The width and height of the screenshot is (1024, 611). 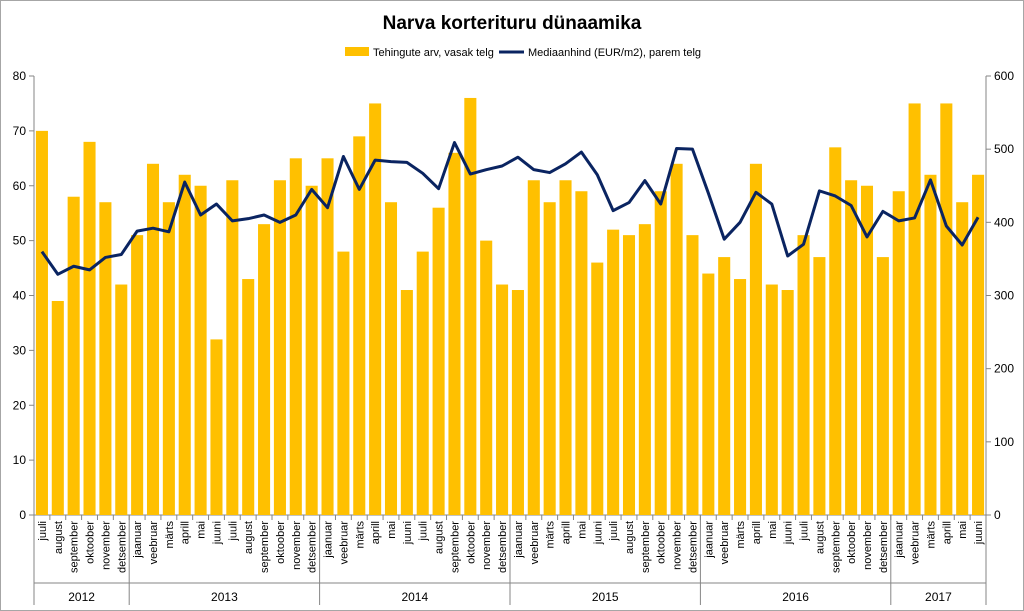 I want to click on year-label: 2013, so click(x=224, y=597).